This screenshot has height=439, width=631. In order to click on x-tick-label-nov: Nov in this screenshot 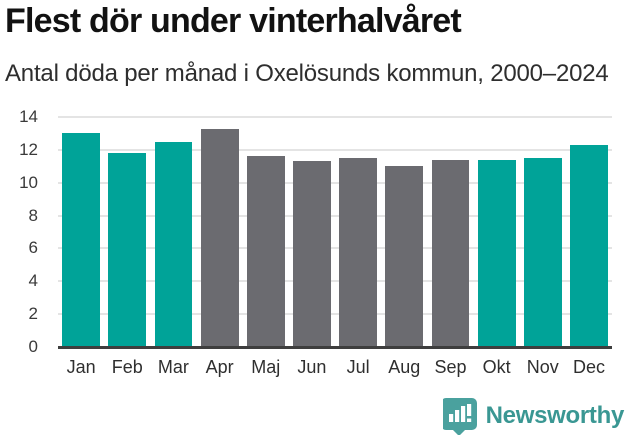, I will do `click(542, 367)`.